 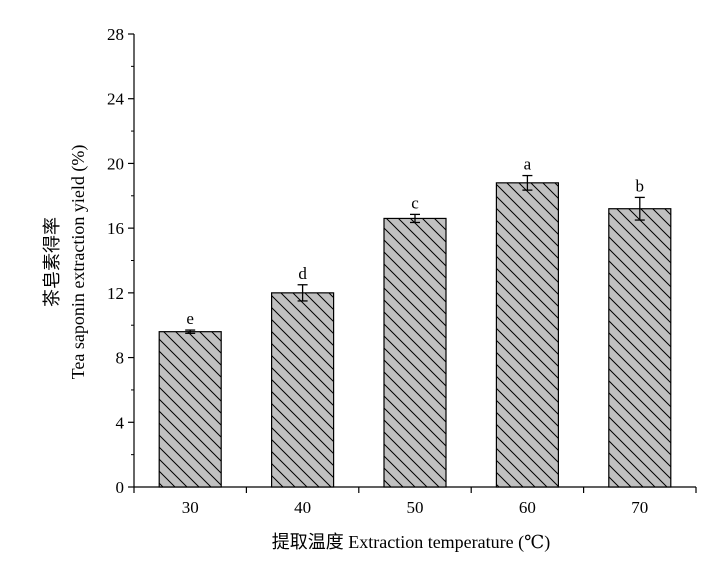 I want to click on x-tick-label: 50, so click(x=415, y=507).